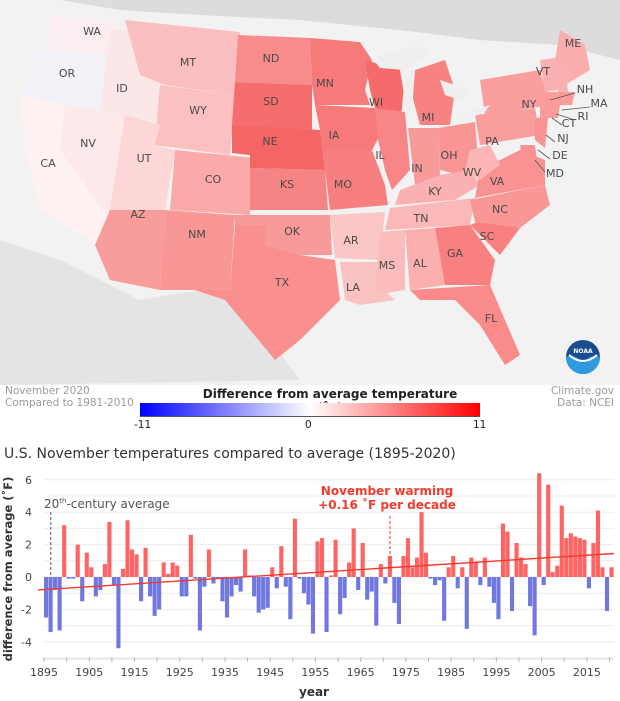  Describe the element at coordinates (583, 364) in the screenshot. I see `noaa-logo-wave` at that location.